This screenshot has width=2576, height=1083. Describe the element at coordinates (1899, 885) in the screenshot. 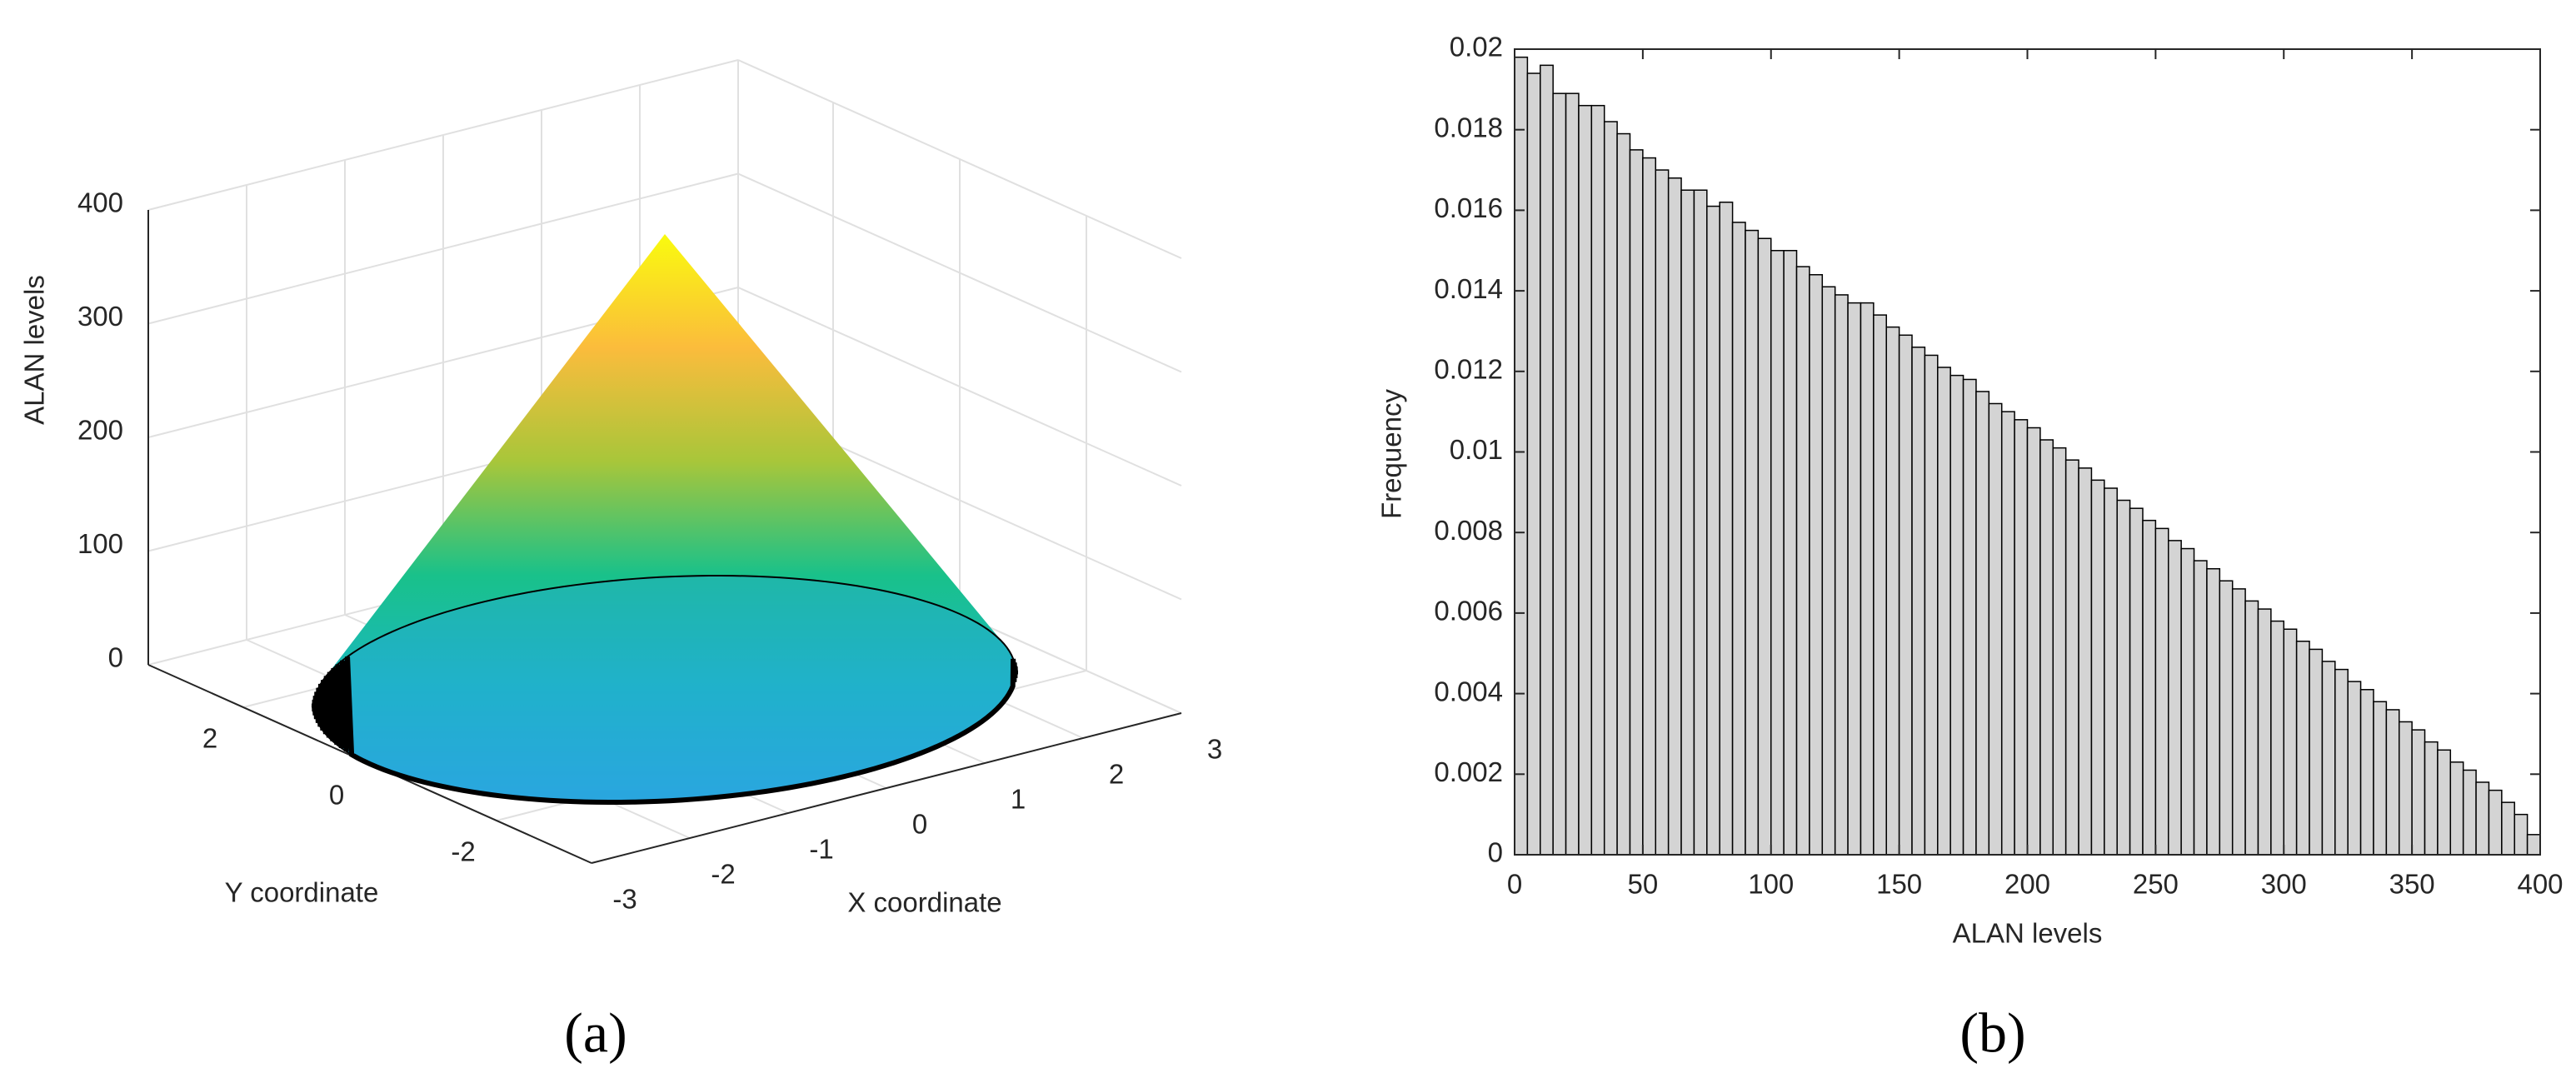

I see `x-tick-label: 150` at that location.